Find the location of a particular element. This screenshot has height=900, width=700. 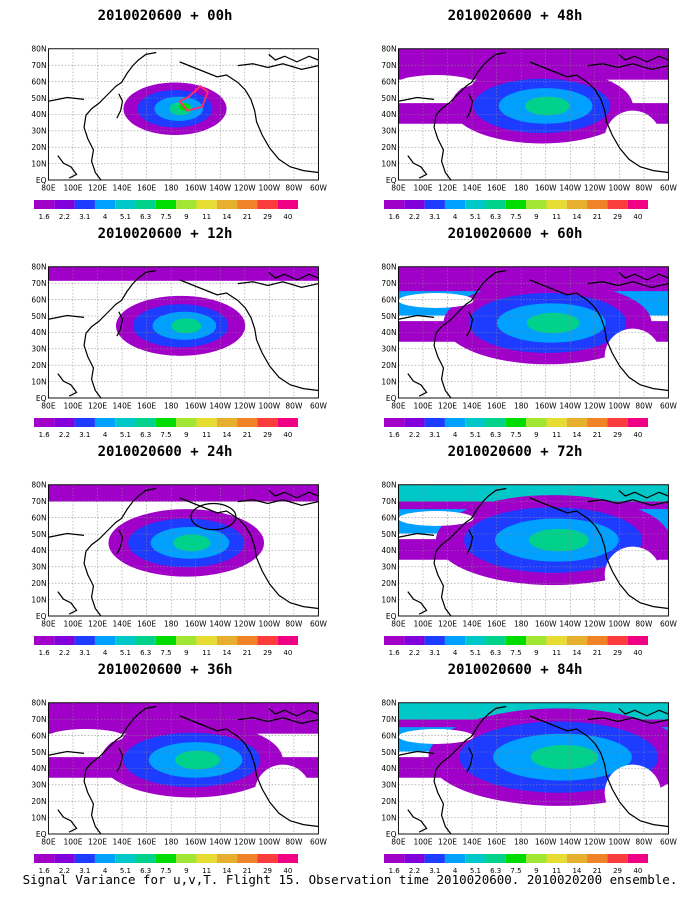

low-variance-gap is located at coordinates (86, 736).